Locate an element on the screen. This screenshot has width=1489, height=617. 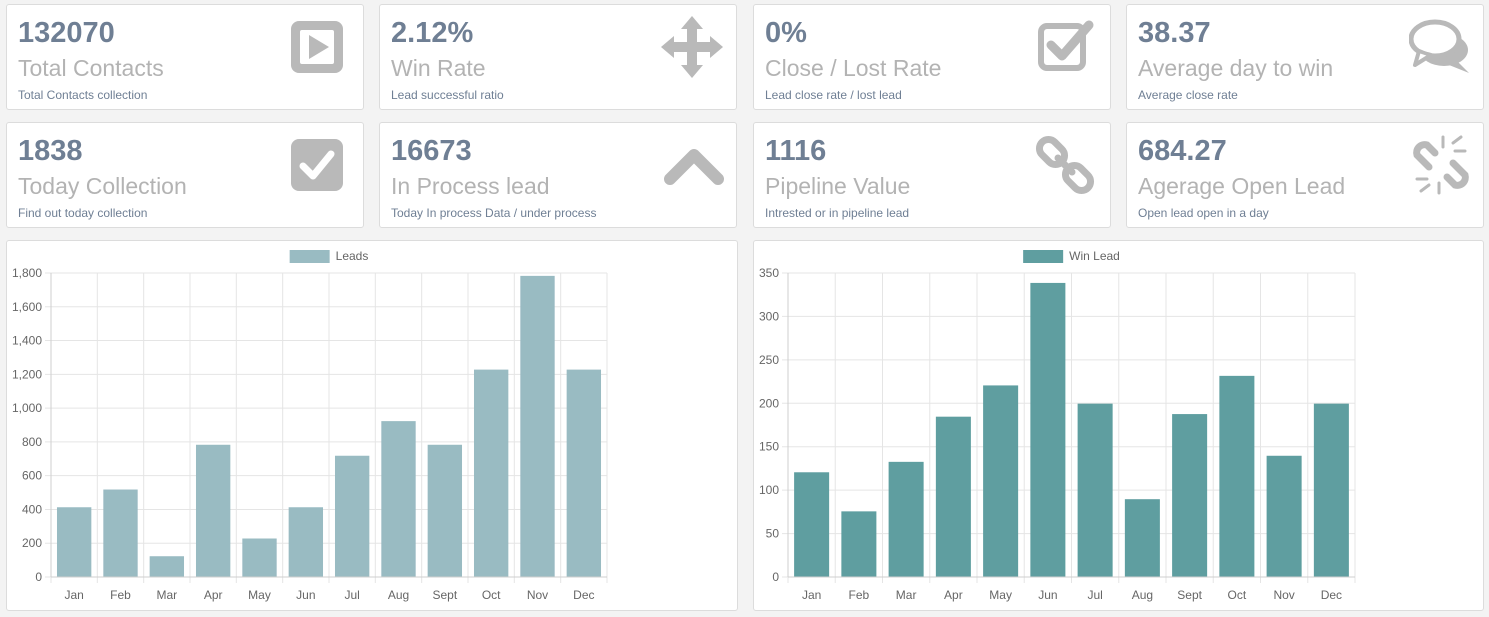
link-icon is located at coordinates (1065, 165).